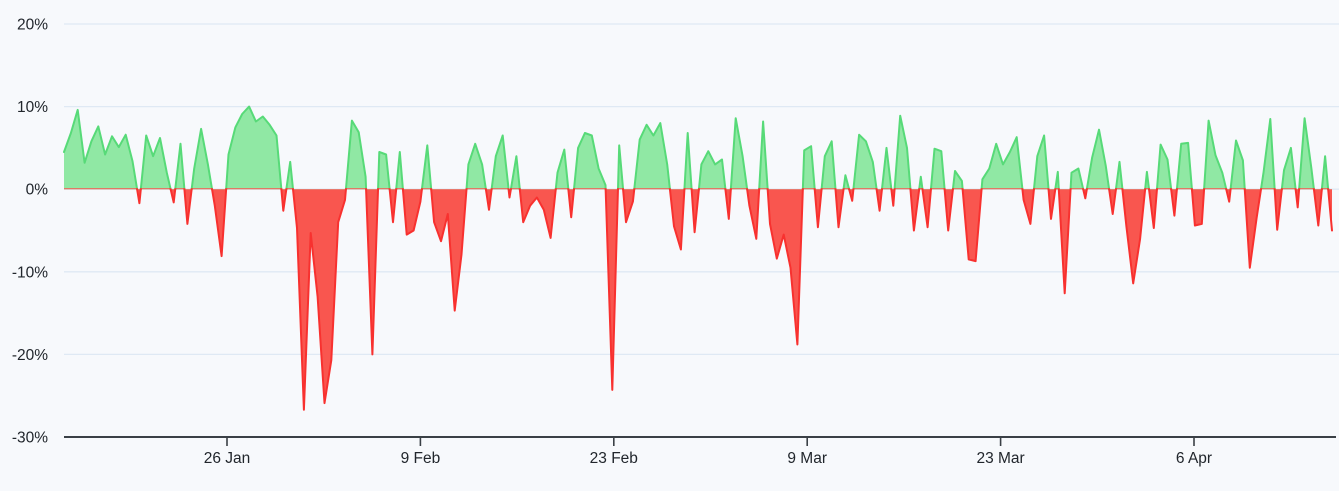 Image resolution: width=1339 pixels, height=491 pixels. I want to click on x-tick-label: 9 Mar, so click(807, 458).